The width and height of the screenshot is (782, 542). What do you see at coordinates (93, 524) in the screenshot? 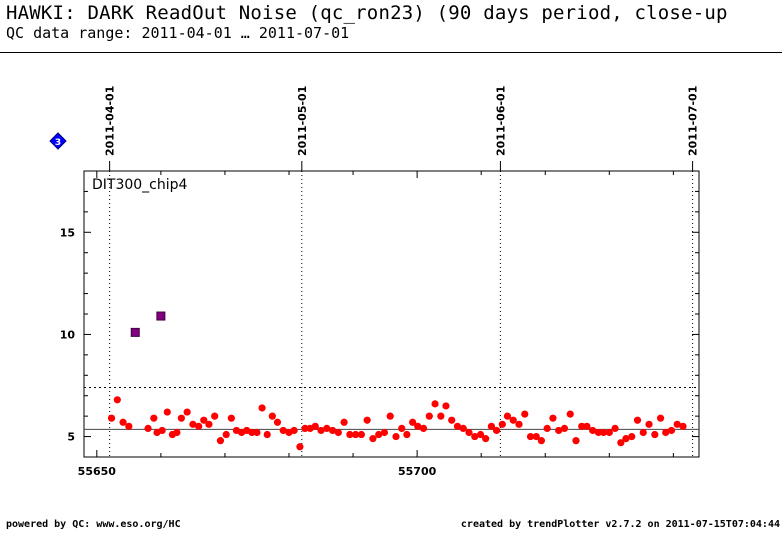
I see `footer-powered-by: powered by QC: www.eso.org/HC` at bounding box center [93, 524].